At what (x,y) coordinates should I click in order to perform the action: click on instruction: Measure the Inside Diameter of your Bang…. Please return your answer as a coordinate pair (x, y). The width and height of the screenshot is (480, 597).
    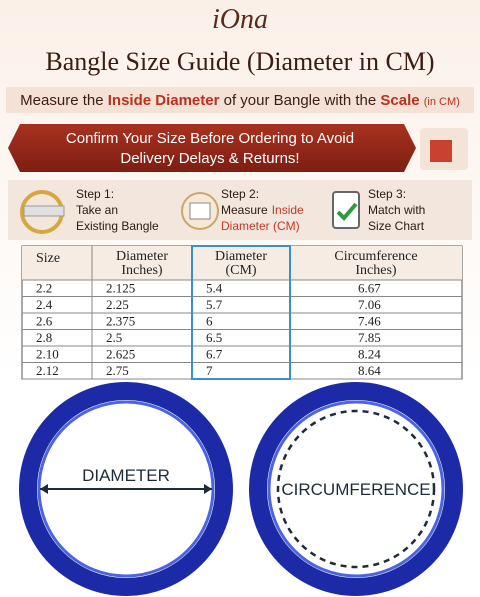
    Looking at the image, I should click on (240, 100).